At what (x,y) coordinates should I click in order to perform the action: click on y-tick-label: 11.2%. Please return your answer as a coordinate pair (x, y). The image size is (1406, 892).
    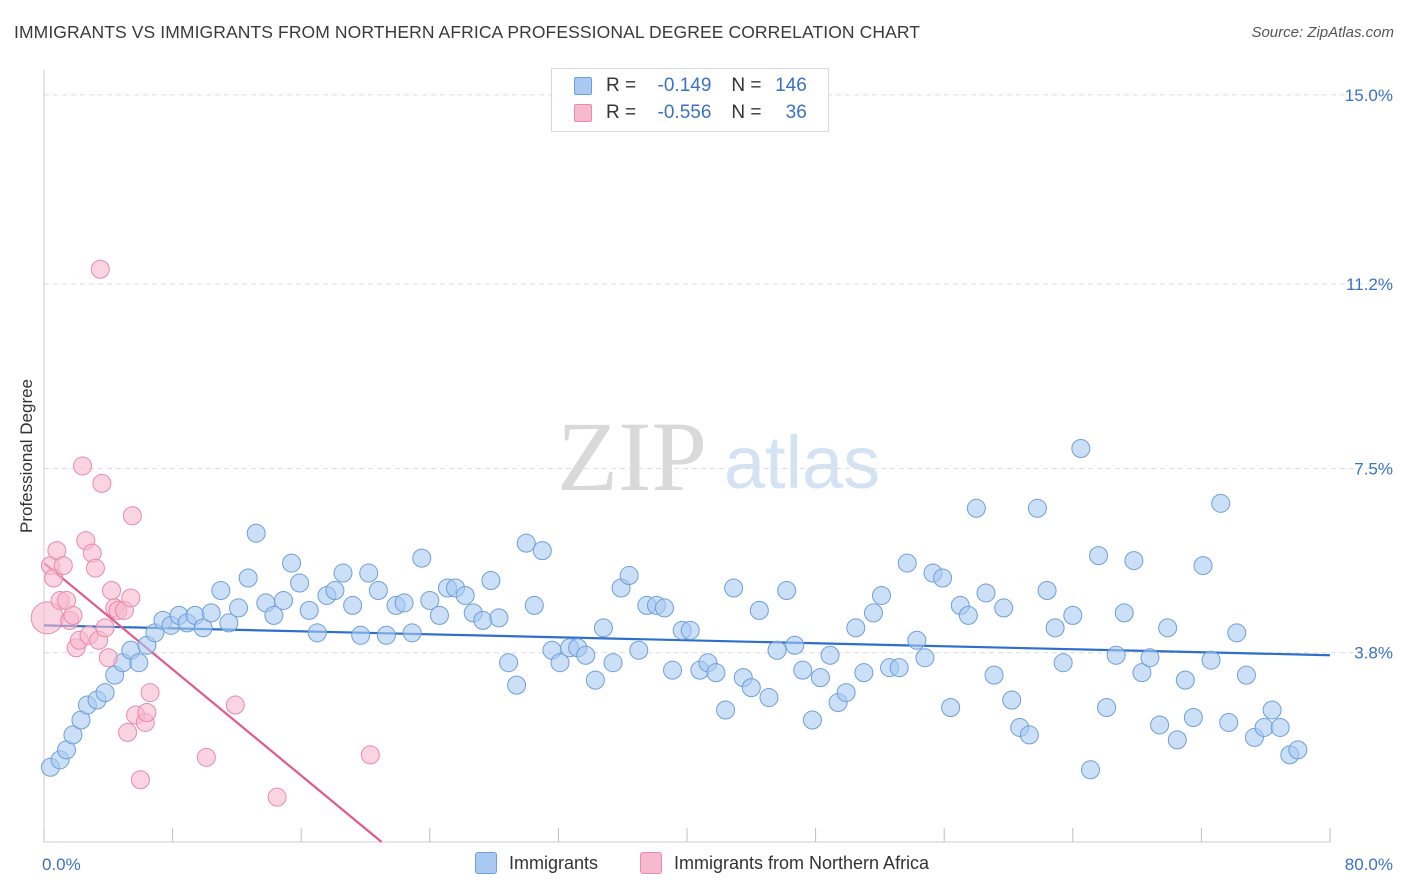
    Looking at the image, I should click on (1369, 284).